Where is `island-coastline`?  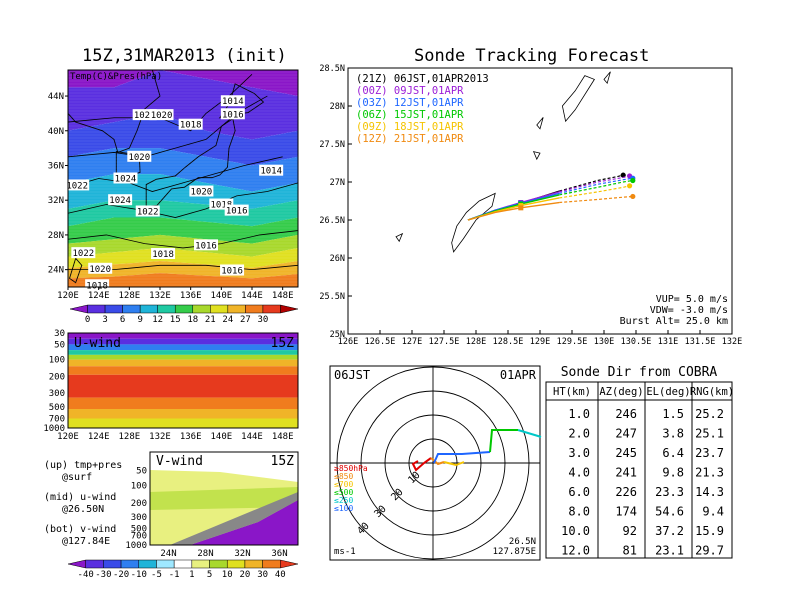 island-coastline is located at coordinates (578, 99).